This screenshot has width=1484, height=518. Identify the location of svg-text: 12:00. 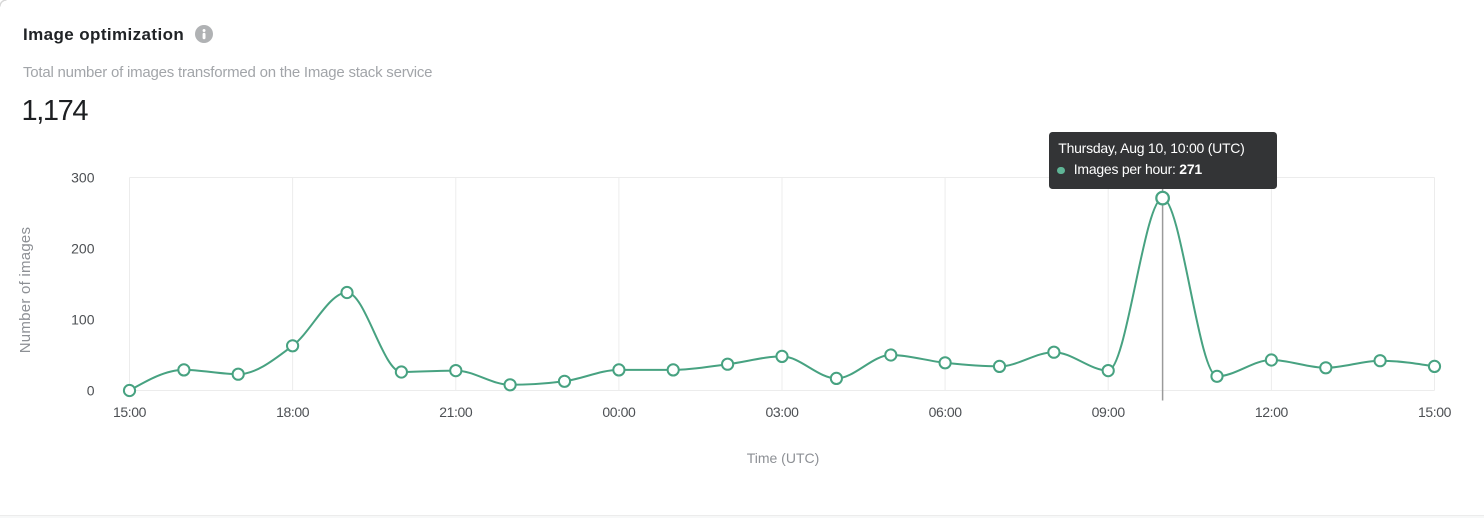
(1272, 412).